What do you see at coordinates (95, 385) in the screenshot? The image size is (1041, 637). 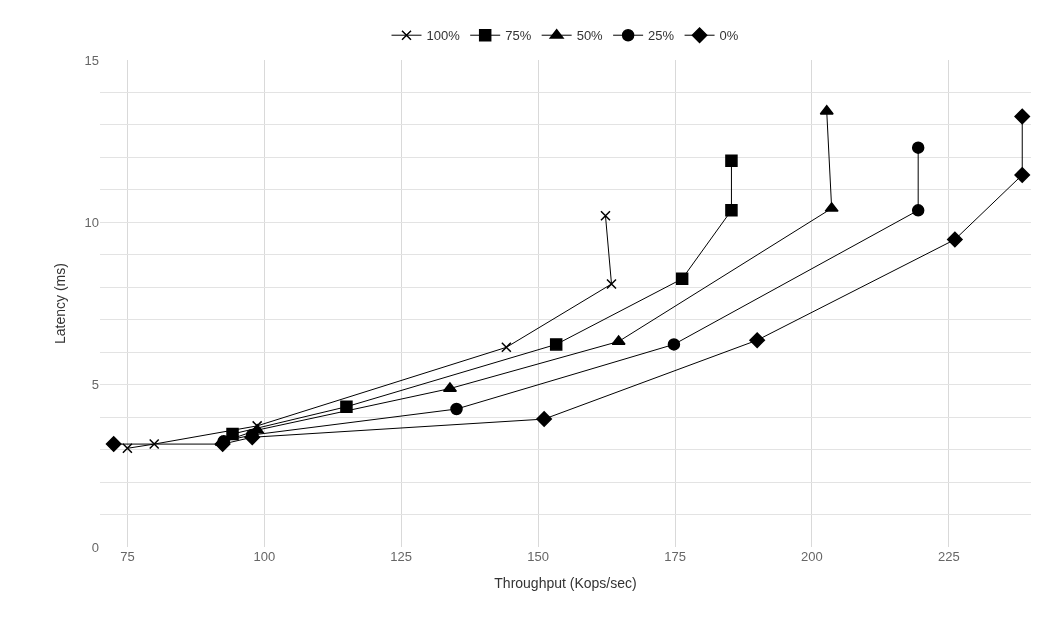 I see `y-tick-label: 5` at bounding box center [95, 385].